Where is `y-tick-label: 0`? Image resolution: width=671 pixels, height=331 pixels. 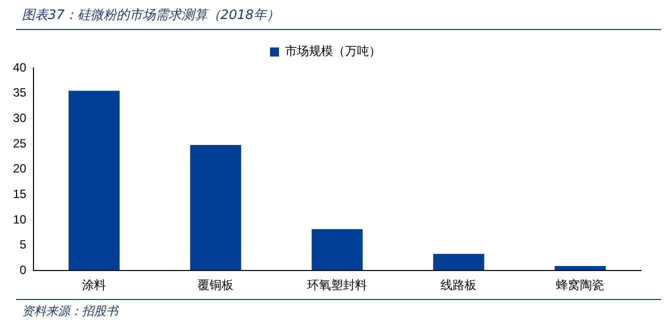 y-tick-label: 0 is located at coordinates (23, 269).